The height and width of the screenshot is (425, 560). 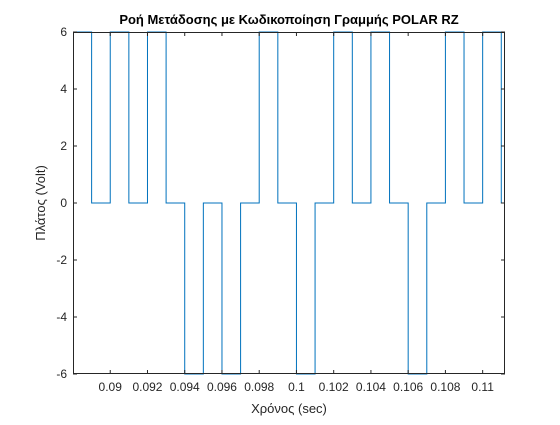 What do you see at coordinates (147, 387) in the screenshot?
I see `x-tick-label: 0.092` at bounding box center [147, 387].